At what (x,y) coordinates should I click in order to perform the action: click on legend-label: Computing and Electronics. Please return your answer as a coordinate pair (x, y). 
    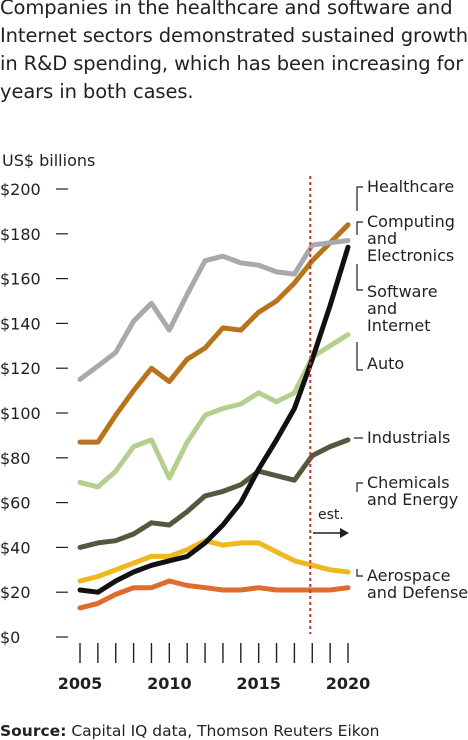
    Looking at the image, I should click on (411, 238).